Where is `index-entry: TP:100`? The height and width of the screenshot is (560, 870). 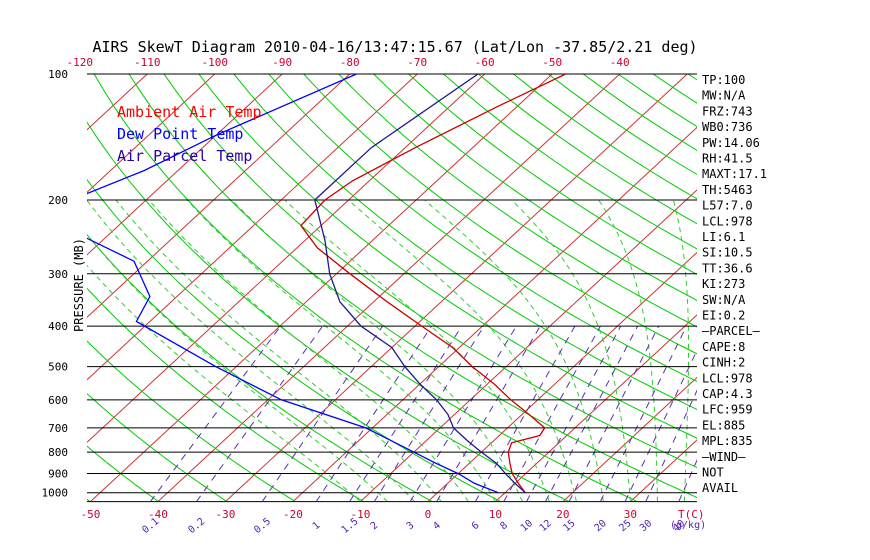
index-entry: TP:100 is located at coordinates (723, 80).